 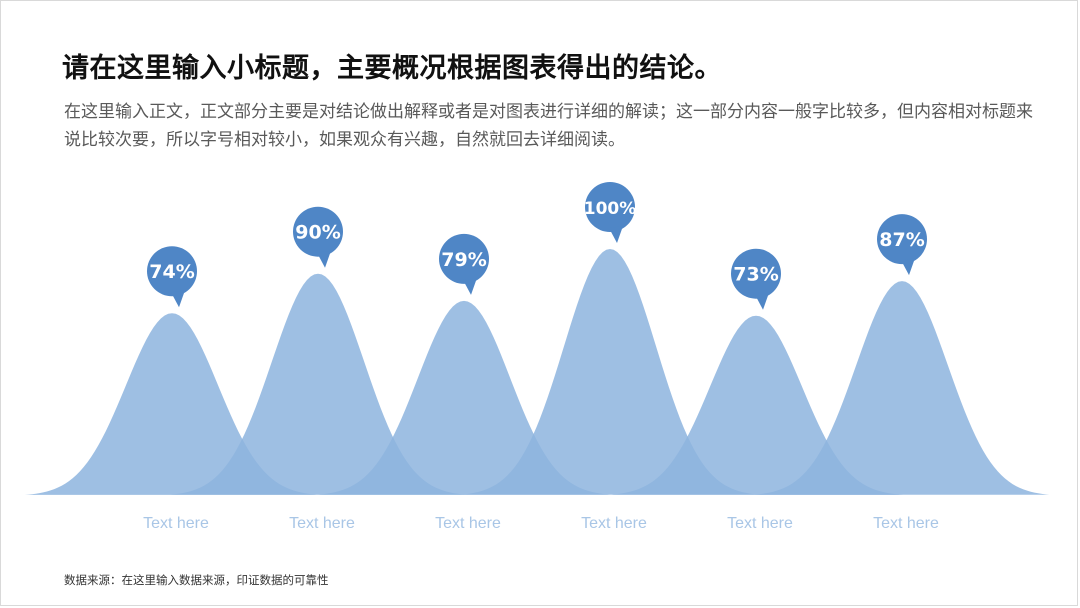 I want to click on value-bubble-1: 74%, so click(x=172, y=277).